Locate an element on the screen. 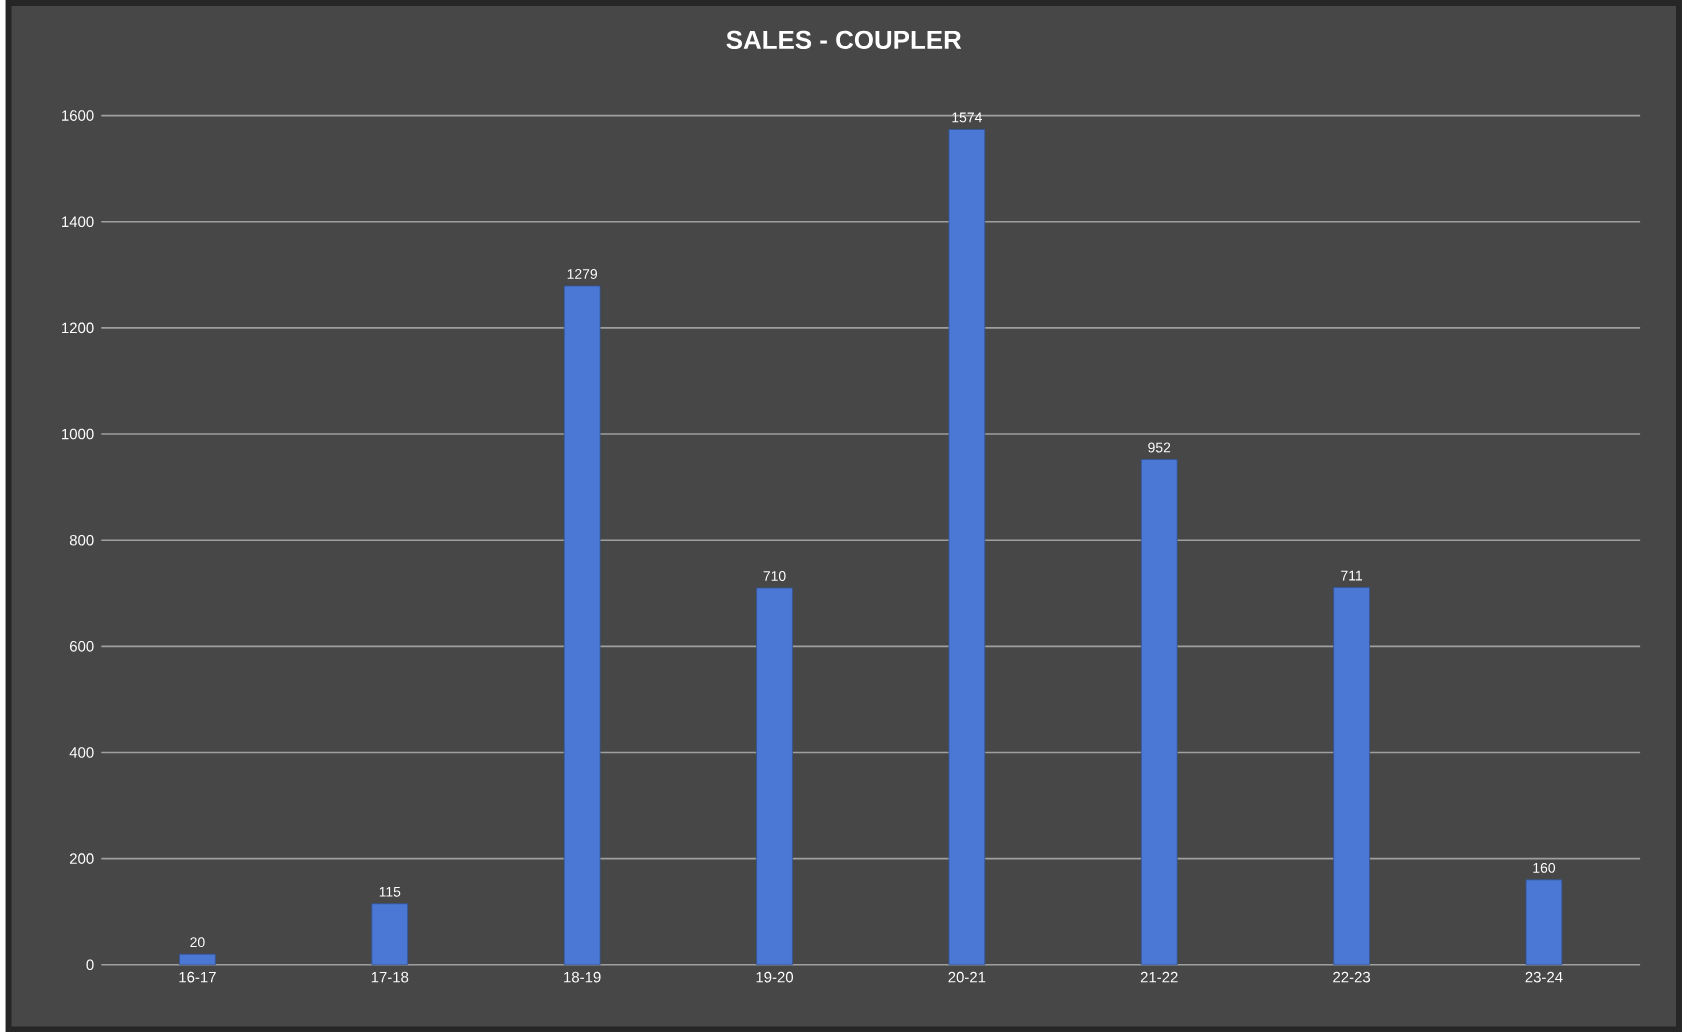 The height and width of the screenshot is (1032, 1682). chart-title: SALES - COUPLER is located at coordinates (844, 39).